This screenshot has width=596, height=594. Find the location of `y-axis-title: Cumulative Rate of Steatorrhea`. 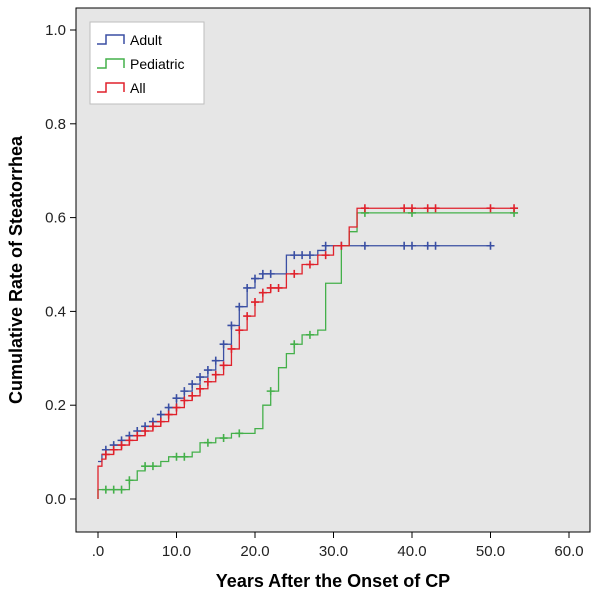

y-axis-title: Cumulative Rate of Steatorrhea is located at coordinates (16, 269).